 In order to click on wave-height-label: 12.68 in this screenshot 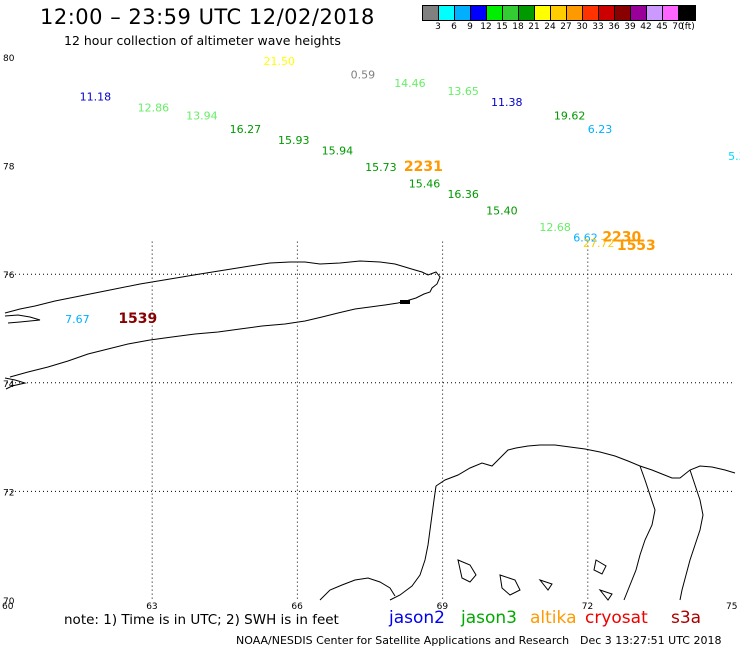, I will do `click(555, 227)`.